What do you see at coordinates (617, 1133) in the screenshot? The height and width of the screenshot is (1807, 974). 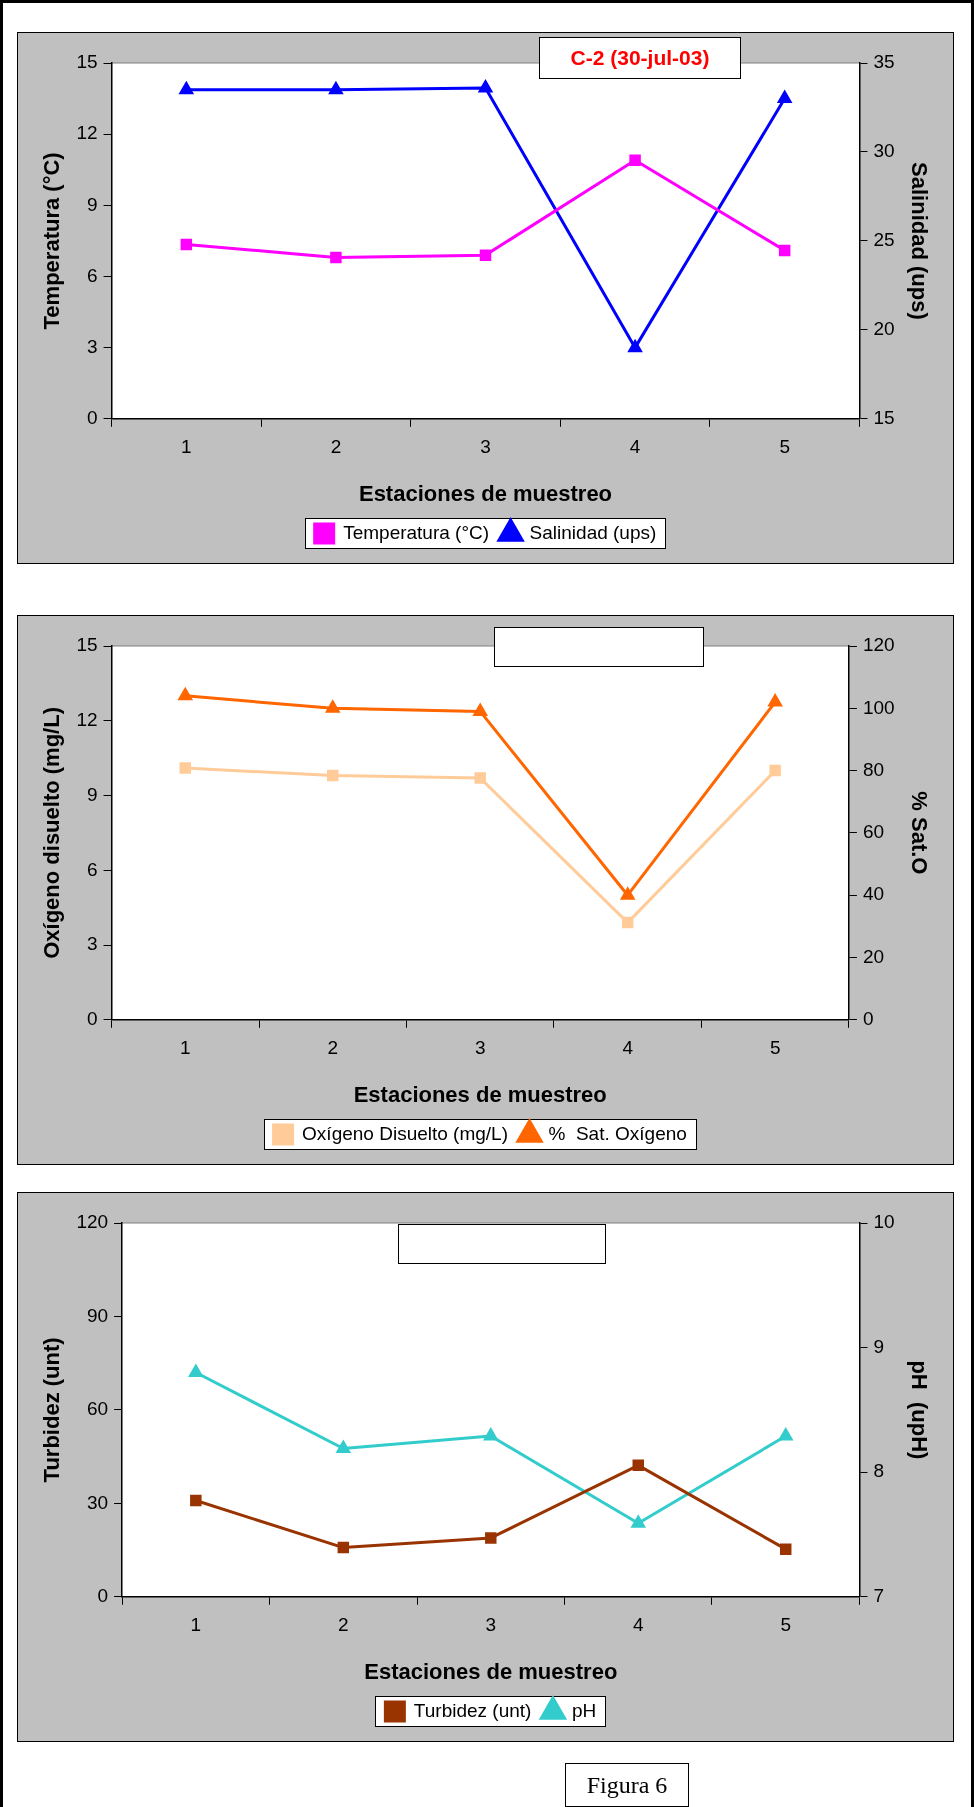 I see `legend-label: % Sat. Oxígeno` at bounding box center [617, 1133].